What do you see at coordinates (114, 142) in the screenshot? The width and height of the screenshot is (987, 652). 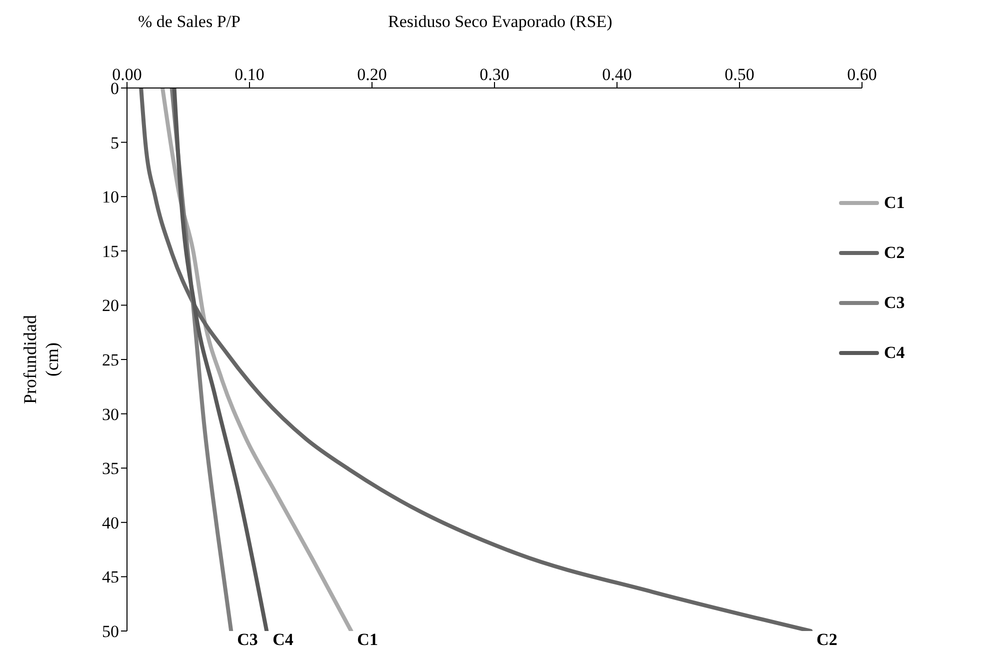 I see `y-tick-label: 5` at bounding box center [114, 142].